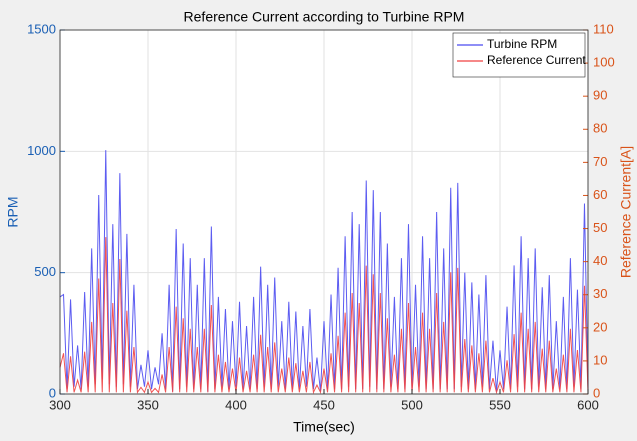 The image size is (637, 441). What do you see at coordinates (600, 260) in the screenshot?
I see `y2-tick-label: 40` at bounding box center [600, 260].